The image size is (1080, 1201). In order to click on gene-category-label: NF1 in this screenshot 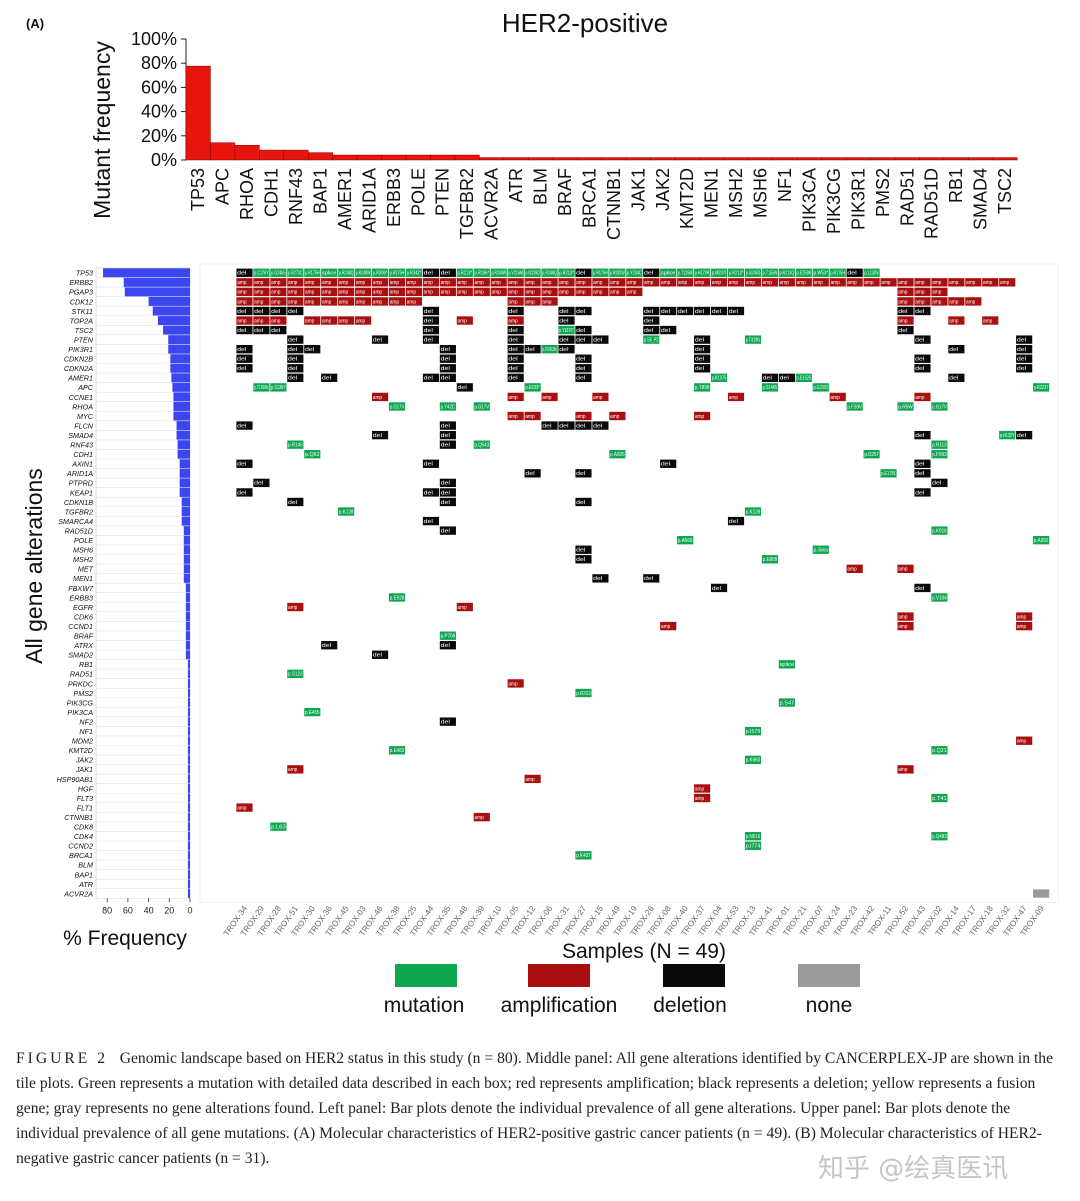, I will do `click(785, 185)`.